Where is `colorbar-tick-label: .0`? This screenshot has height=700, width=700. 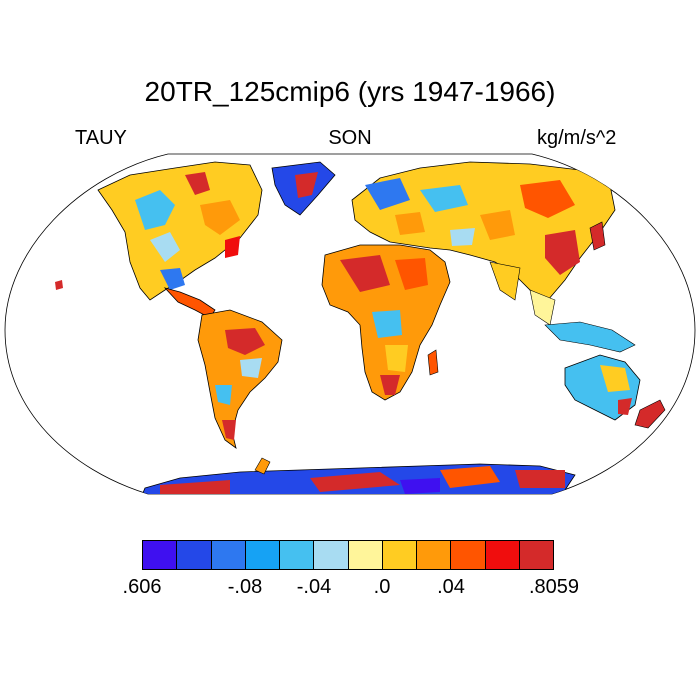
colorbar-tick-label: .0 is located at coordinates (382, 587).